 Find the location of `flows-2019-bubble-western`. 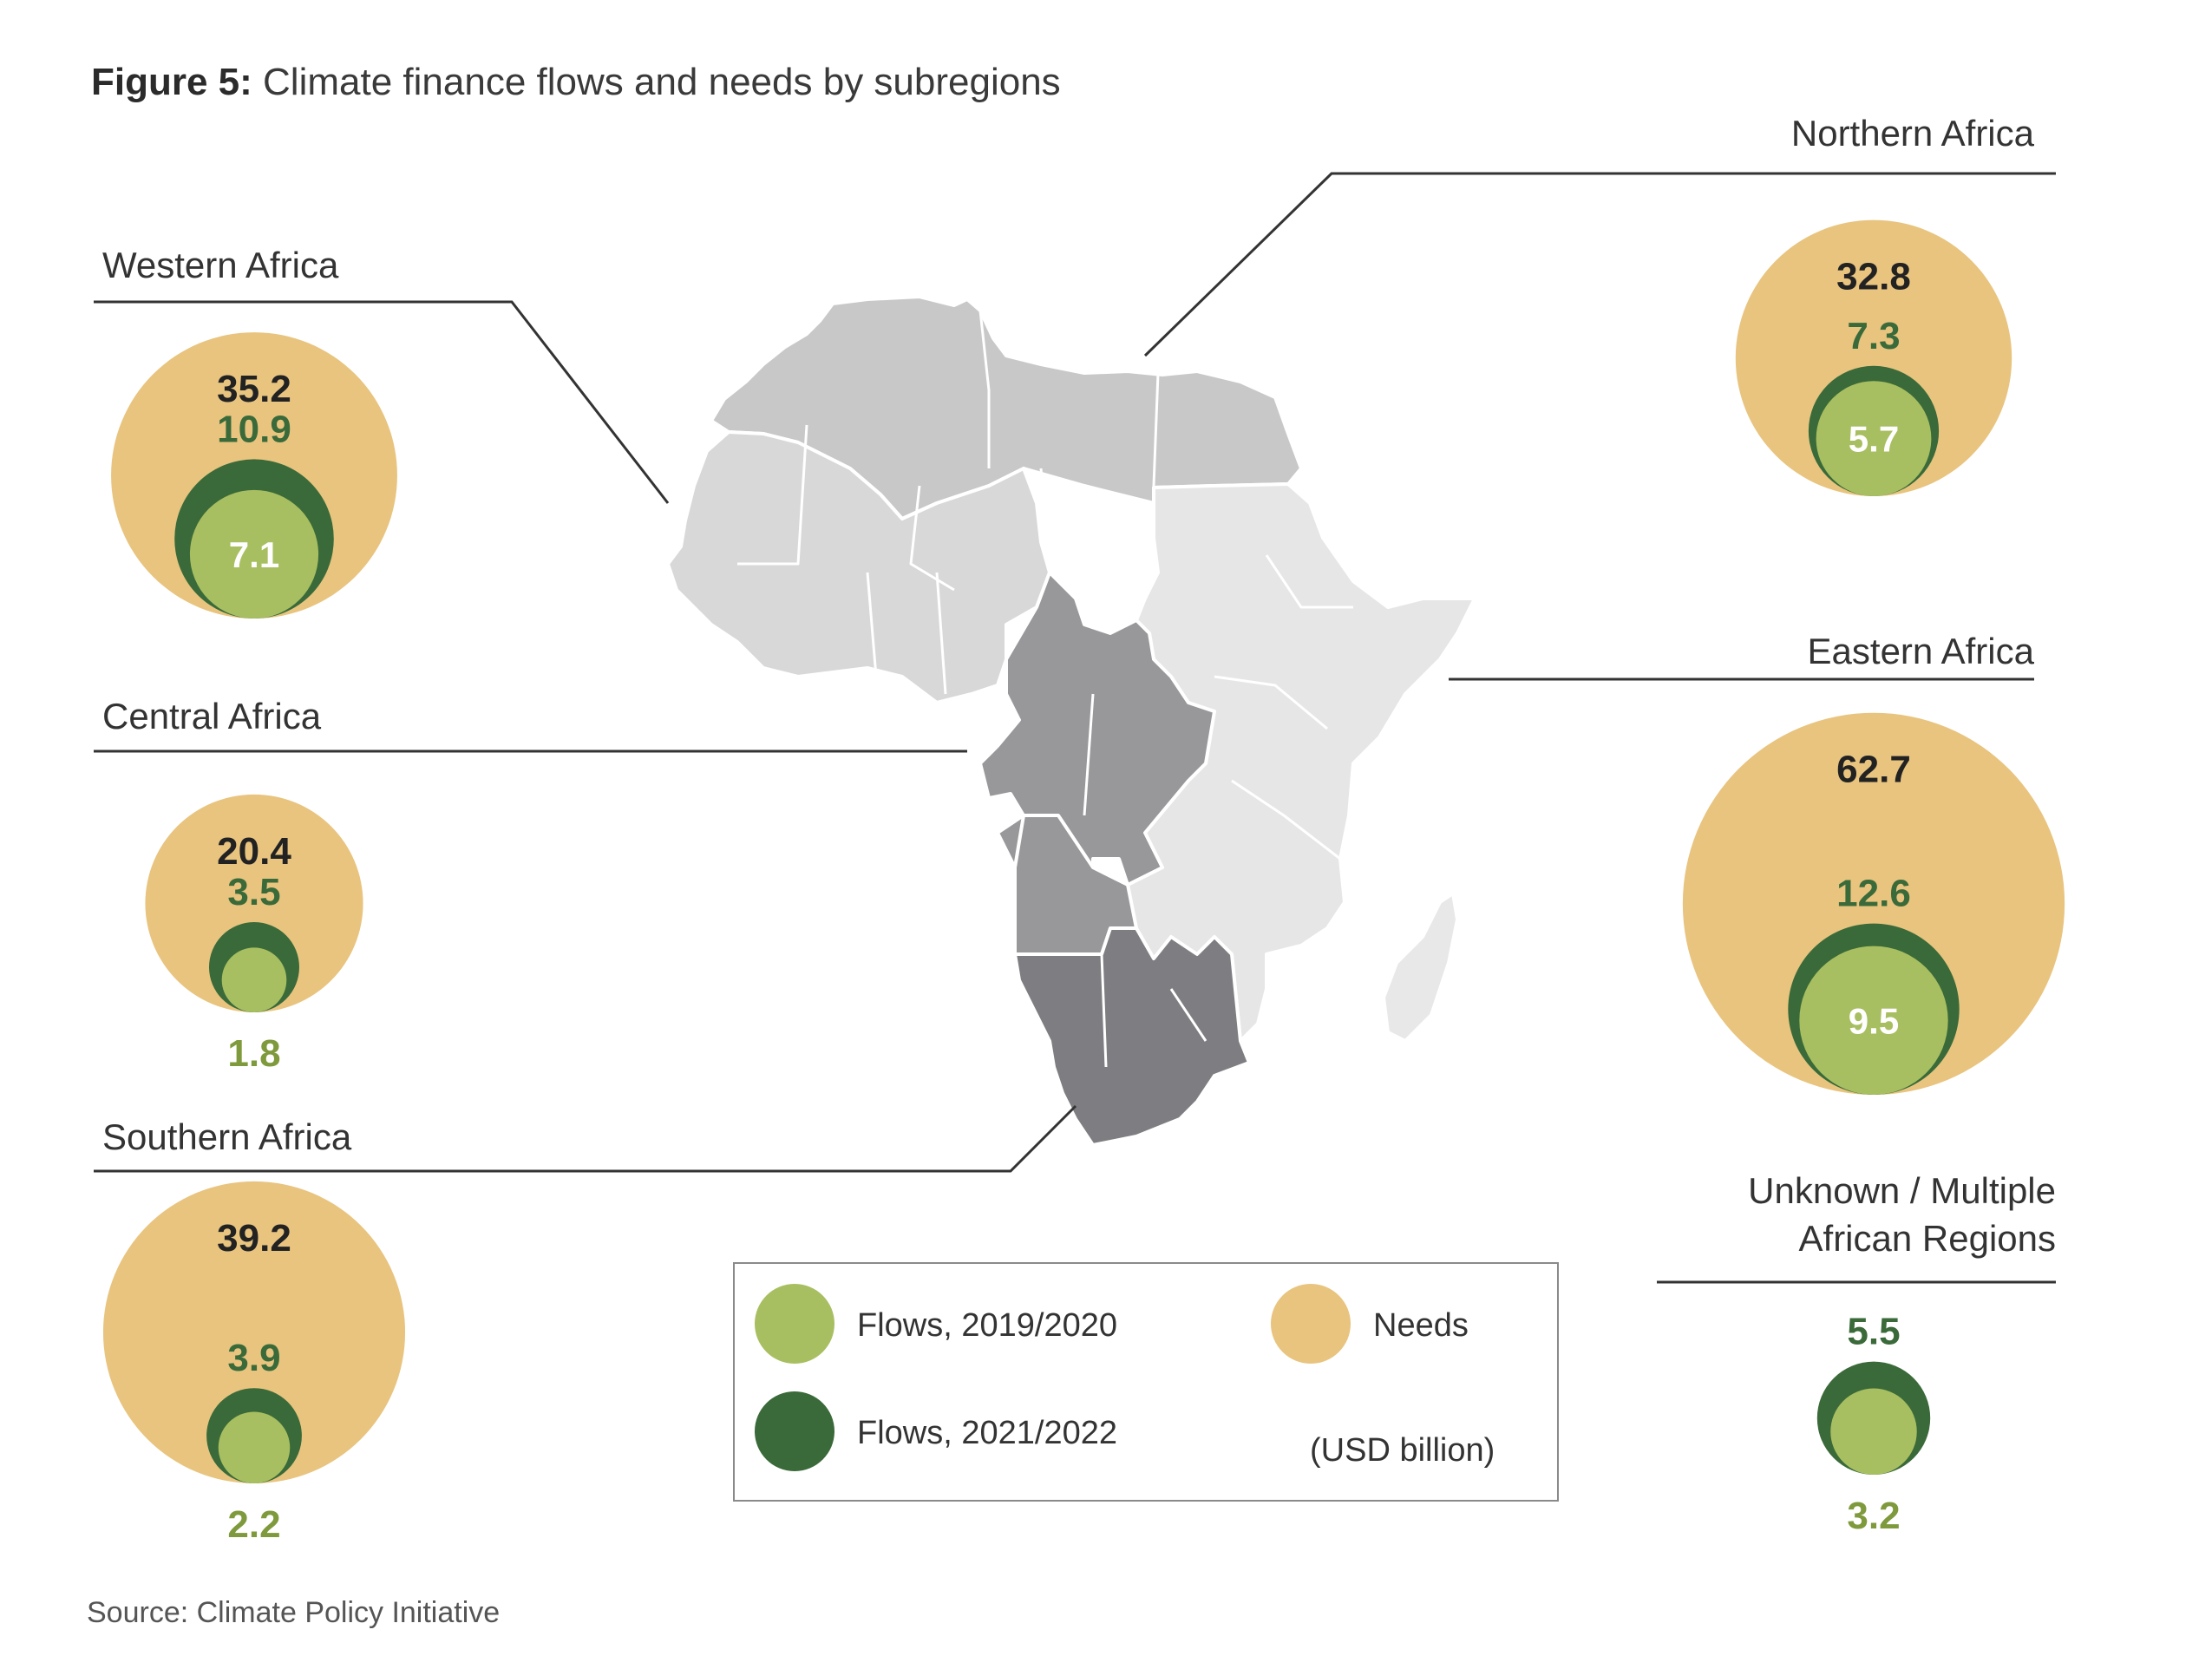

flows-2019-bubble-western is located at coordinates (254, 554).